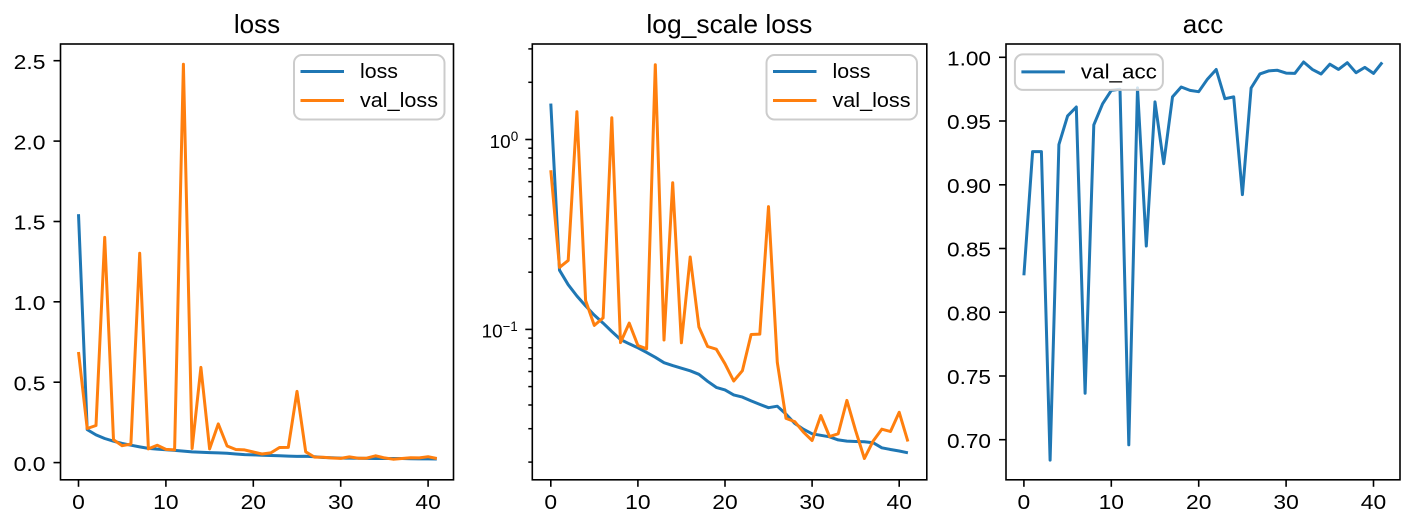 The width and height of the screenshot is (1417, 532). I want to click on svg-text: acc, so click(1203, 24).